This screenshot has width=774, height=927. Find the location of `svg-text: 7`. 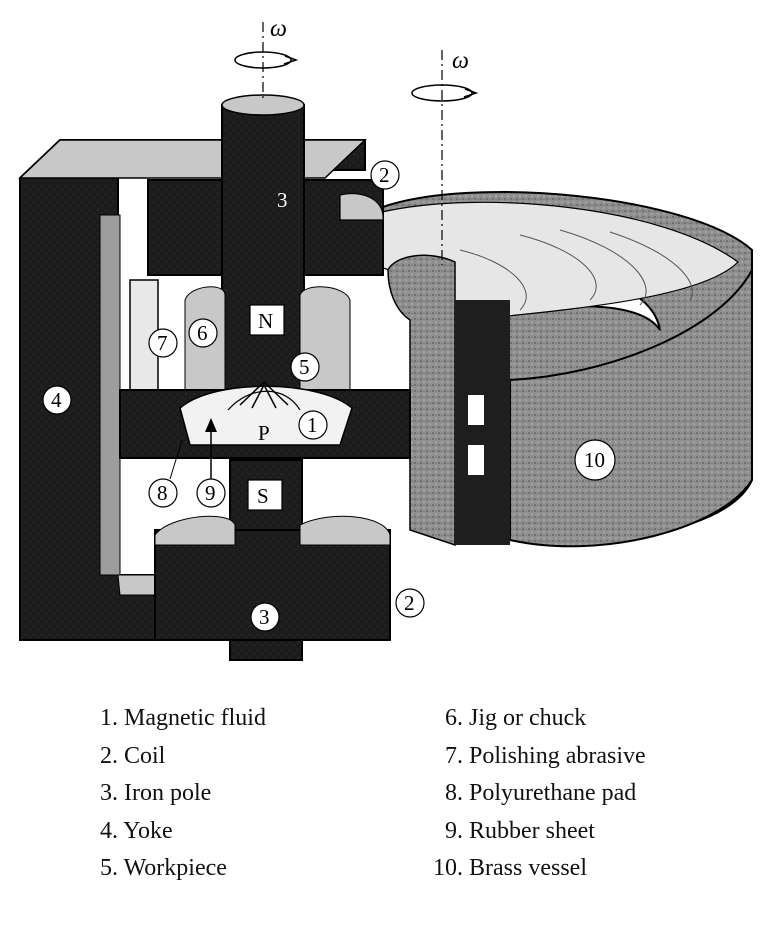

svg-text: 7 is located at coordinates (162, 343).